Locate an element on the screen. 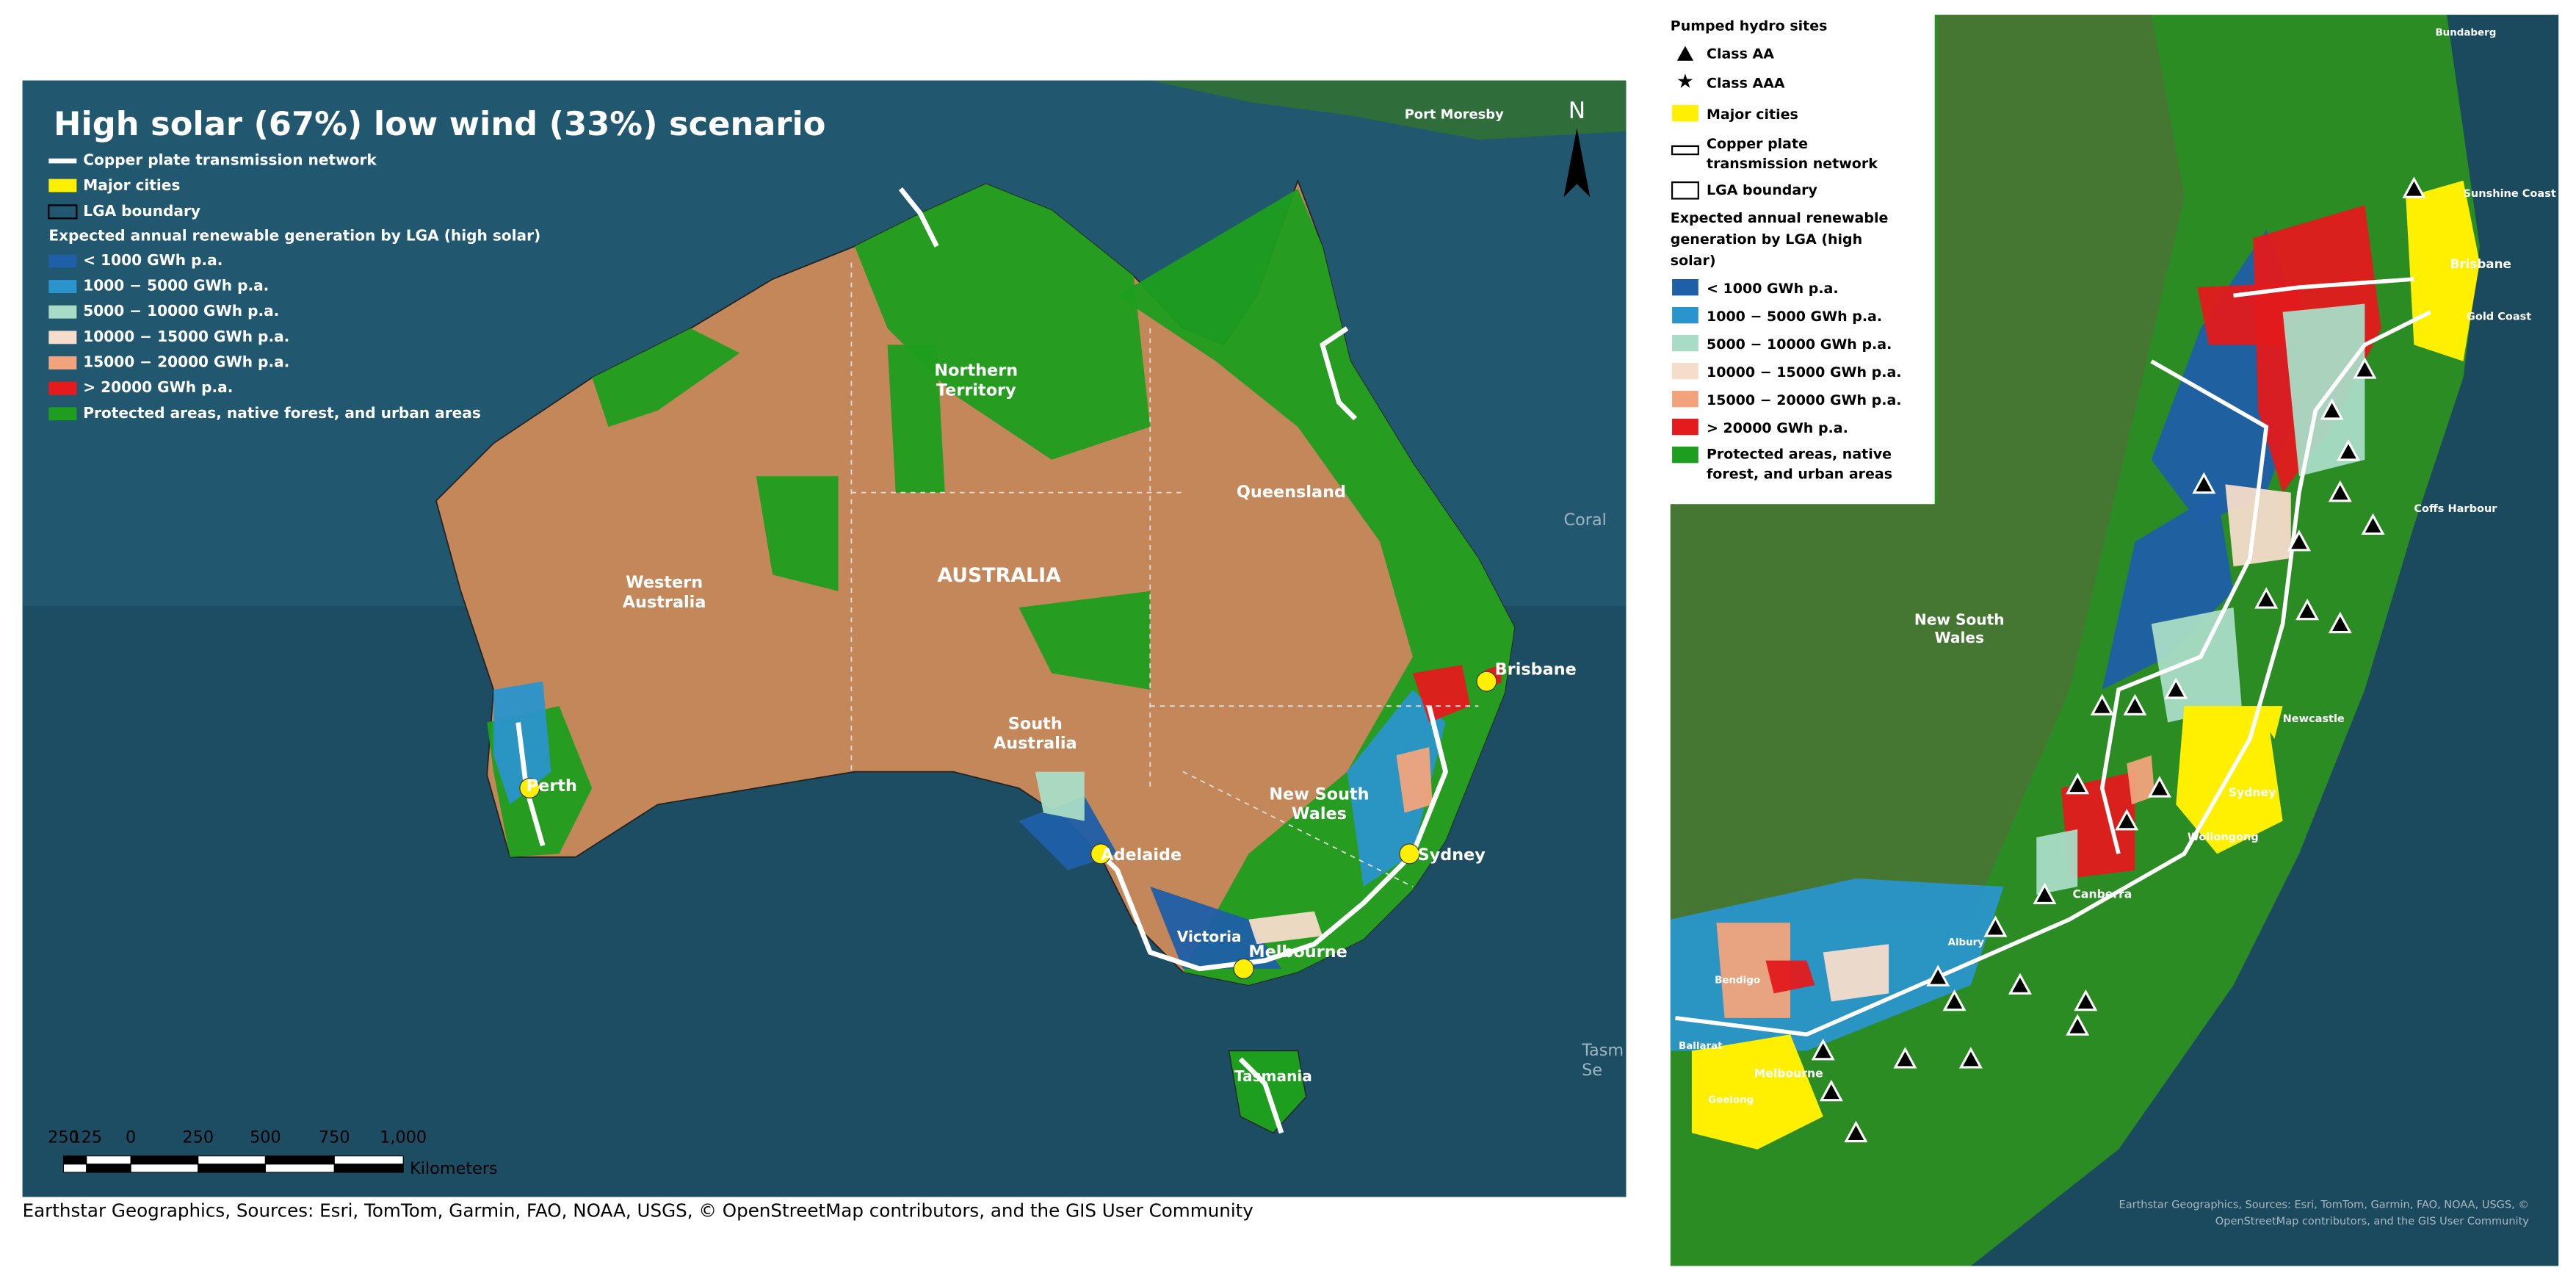 This screenshot has width=2576, height=1284. place-label: Brisbane is located at coordinates (2480, 263).